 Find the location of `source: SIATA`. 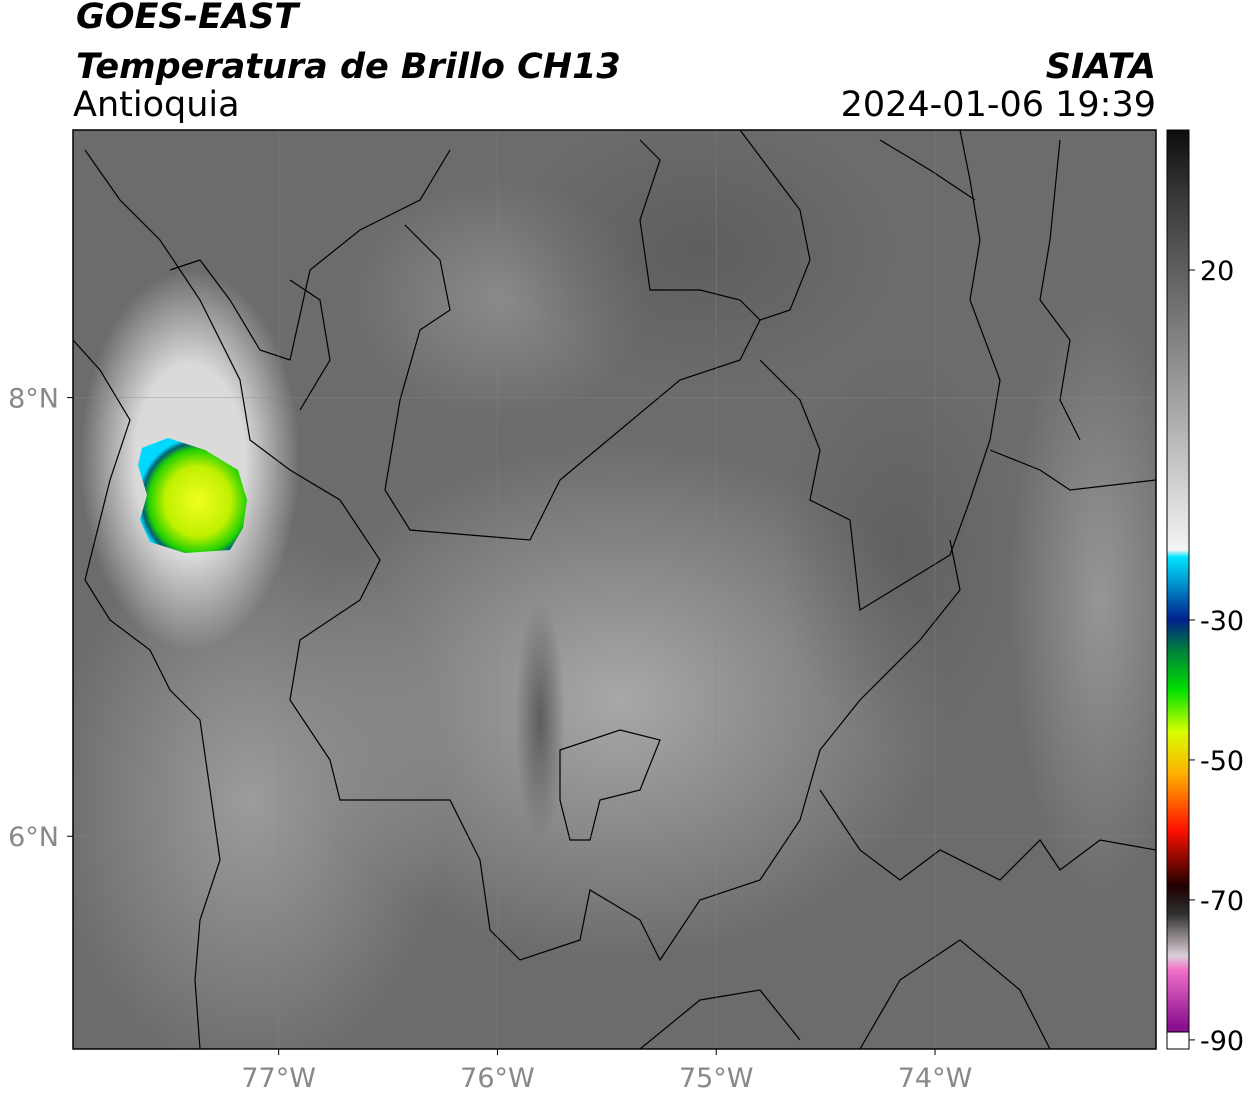

source: SIATA is located at coordinates (1101, 67).